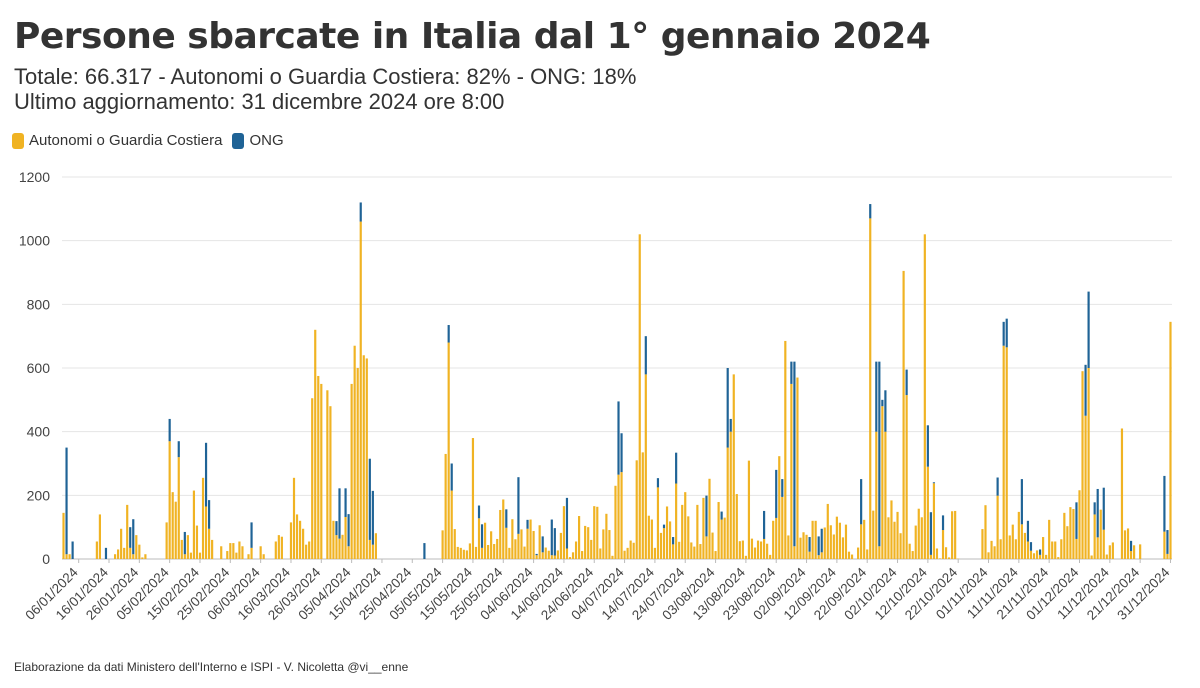 The width and height of the screenshot is (1200, 688). I want to click on legend-swatch-autonomi, so click(18, 140).